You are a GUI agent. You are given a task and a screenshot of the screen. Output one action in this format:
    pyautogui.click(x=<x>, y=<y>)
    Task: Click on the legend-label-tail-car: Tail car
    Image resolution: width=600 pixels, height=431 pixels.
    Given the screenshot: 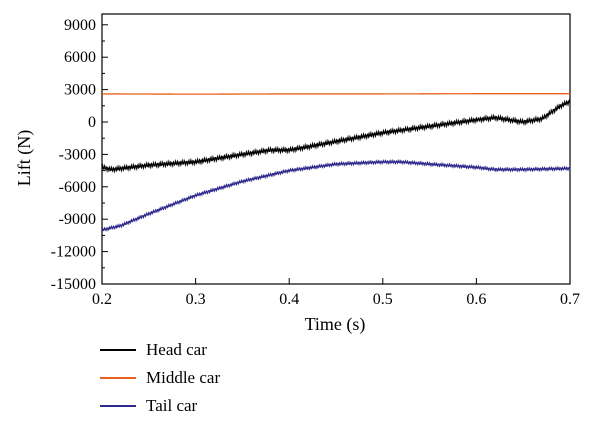 What is the action you would take?
    pyautogui.click(x=172, y=405)
    